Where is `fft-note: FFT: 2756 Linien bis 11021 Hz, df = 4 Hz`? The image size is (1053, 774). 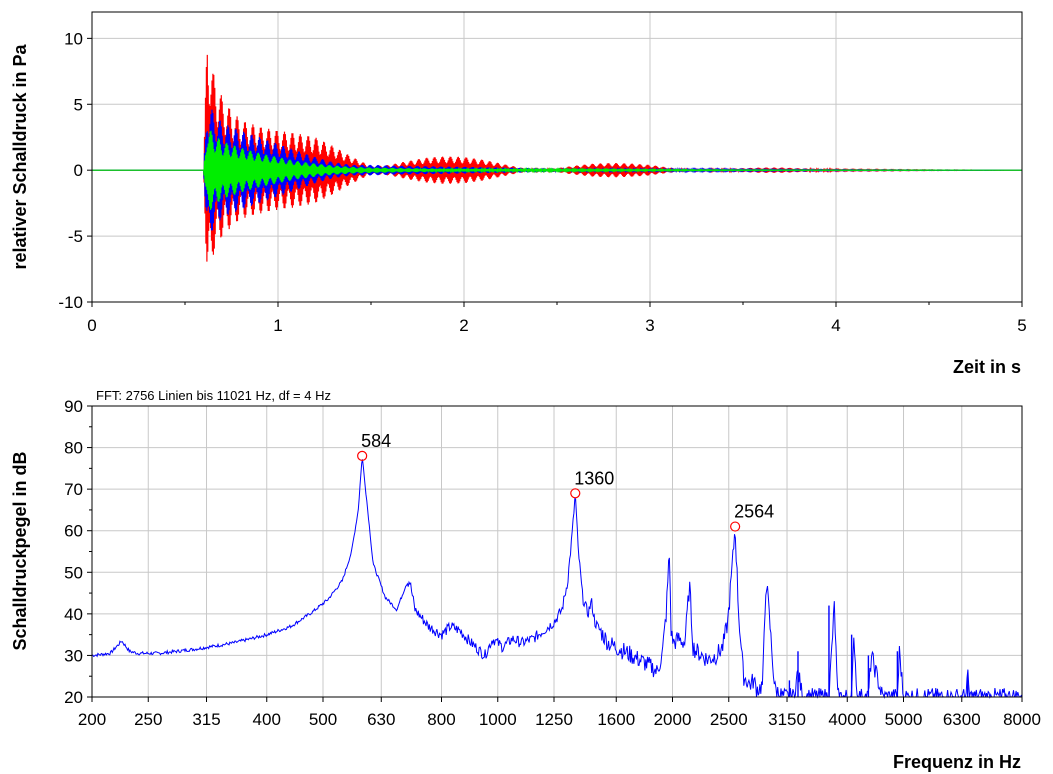 fft-note: FFT: 2756 Linien bis 11021 Hz, df = 4 Hz is located at coordinates (213, 395).